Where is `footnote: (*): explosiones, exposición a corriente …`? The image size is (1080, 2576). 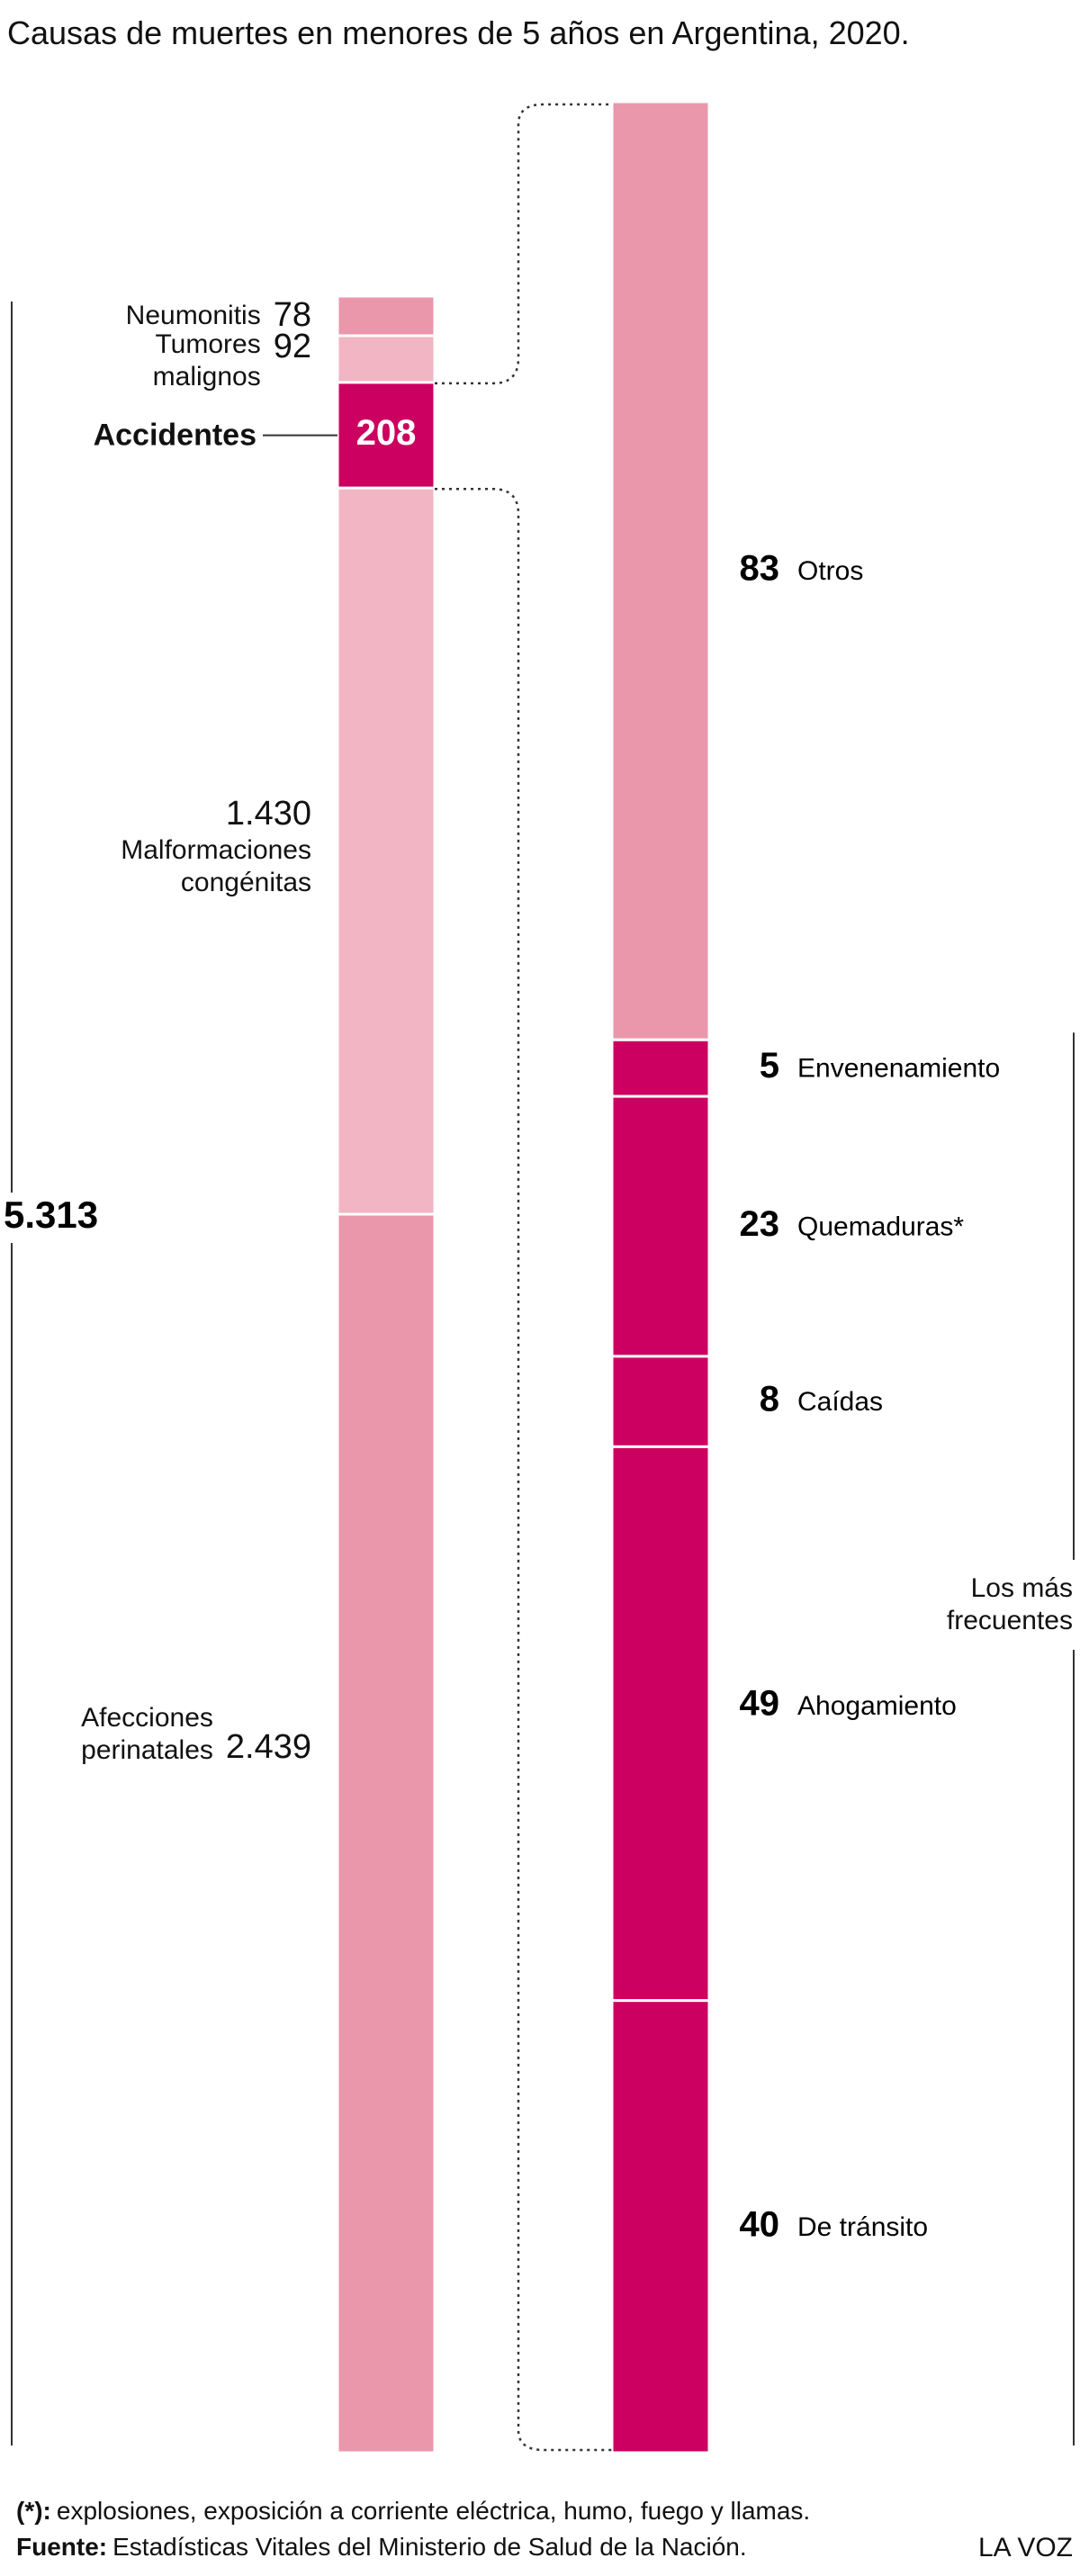 footnote: (*): explosiones, exposición a corriente … is located at coordinates (413, 2511).